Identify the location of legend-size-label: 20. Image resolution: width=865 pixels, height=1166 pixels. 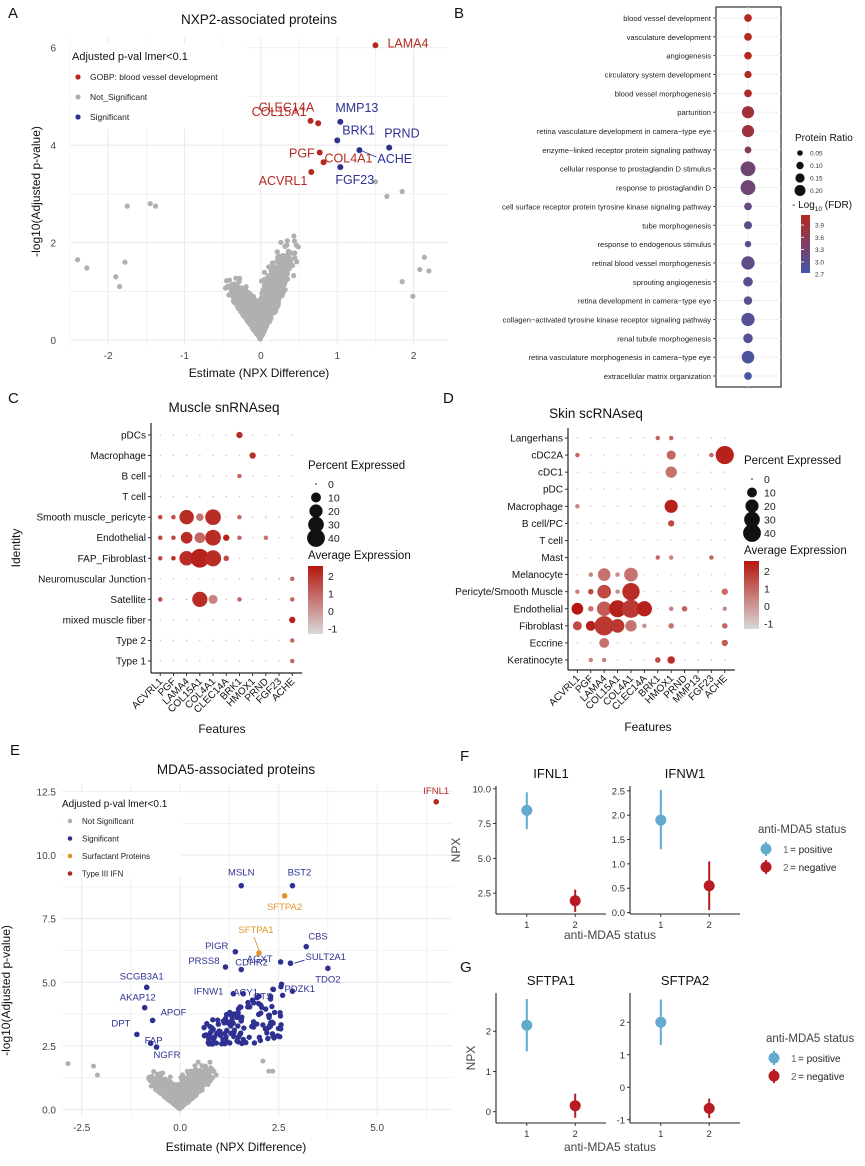
(334, 512).